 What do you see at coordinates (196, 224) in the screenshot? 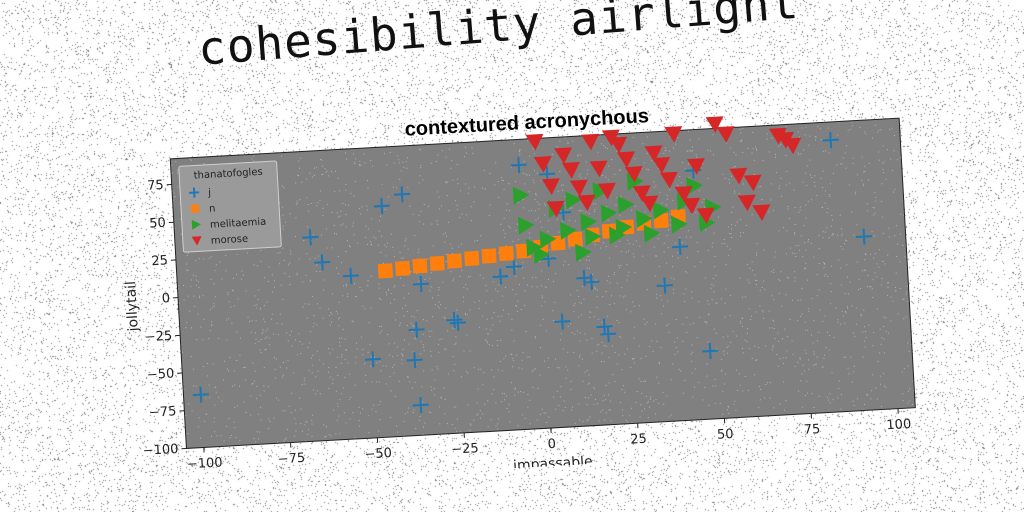
I see `legend-marker-melitaemia` at bounding box center [196, 224].